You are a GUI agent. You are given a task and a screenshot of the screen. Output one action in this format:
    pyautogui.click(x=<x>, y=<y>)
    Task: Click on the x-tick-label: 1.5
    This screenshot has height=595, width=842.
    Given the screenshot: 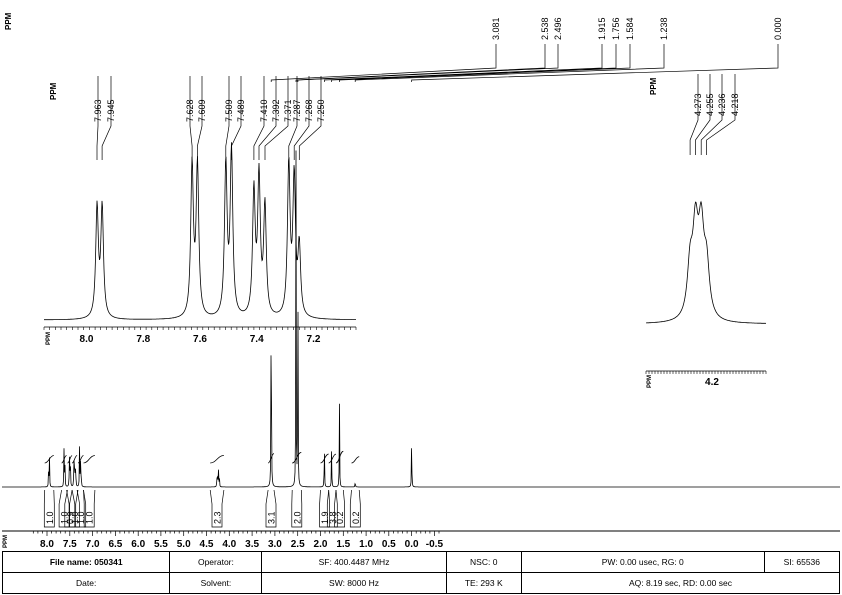 What is the action you would take?
    pyautogui.click(x=343, y=544)
    